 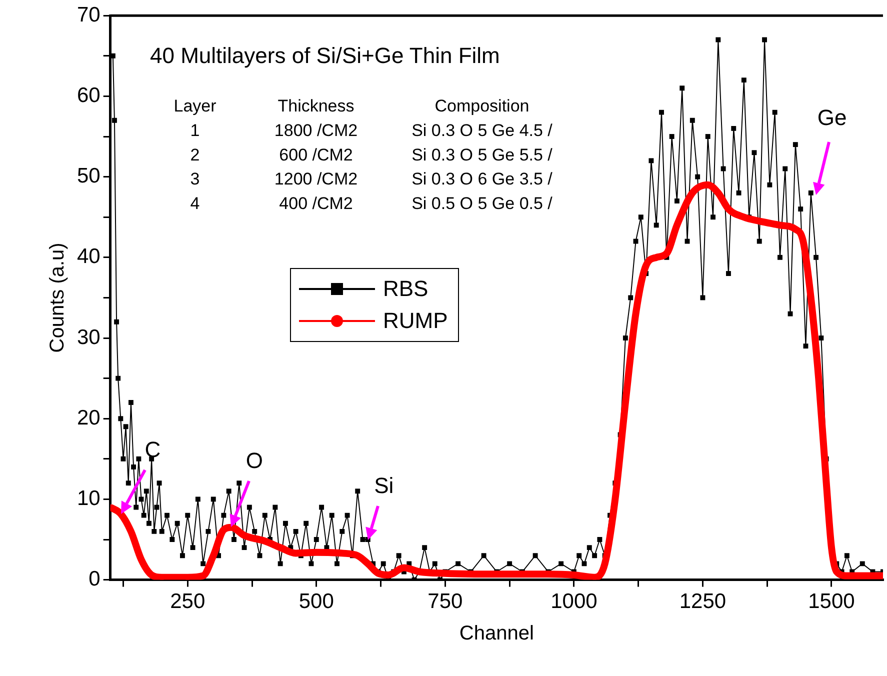 I want to click on x-tick-label: 1500, so click(x=831, y=602).